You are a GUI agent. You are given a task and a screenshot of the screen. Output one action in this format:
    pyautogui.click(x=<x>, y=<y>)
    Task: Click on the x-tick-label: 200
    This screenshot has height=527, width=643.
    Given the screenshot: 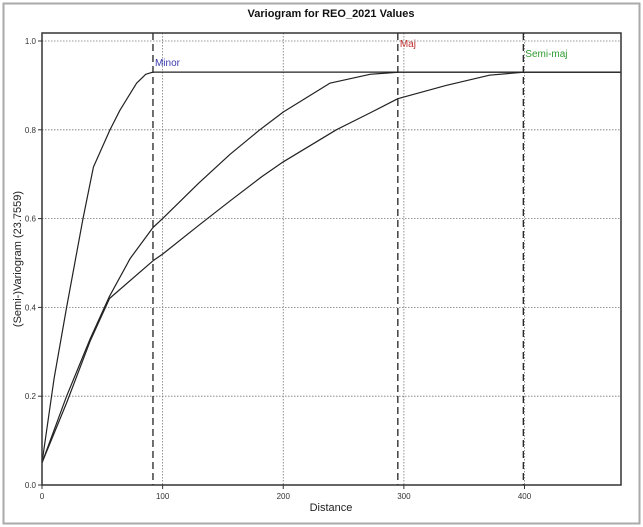 What is the action you would take?
    pyautogui.click(x=284, y=496)
    